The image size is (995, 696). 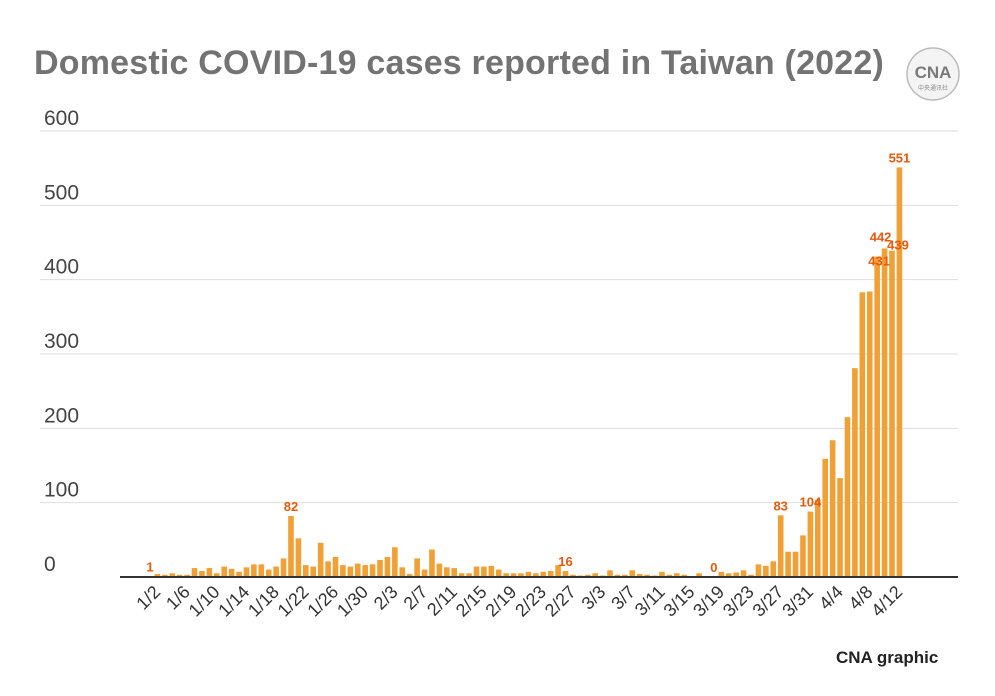 I want to click on x-tick-label: 1/18, so click(x=263, y=601).